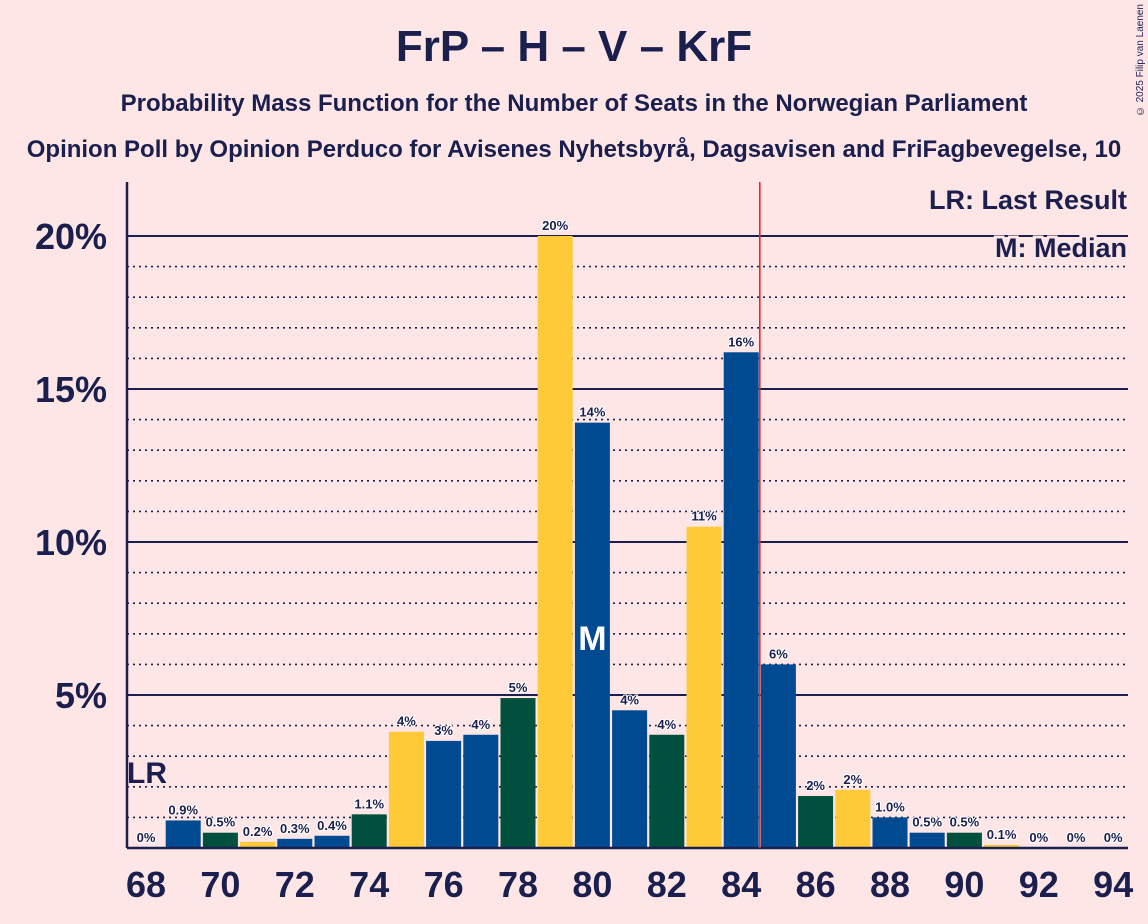  Describe the element at coordinates (741, 341) in the screenshot. I see `bar-value-label: 16%` at that location.